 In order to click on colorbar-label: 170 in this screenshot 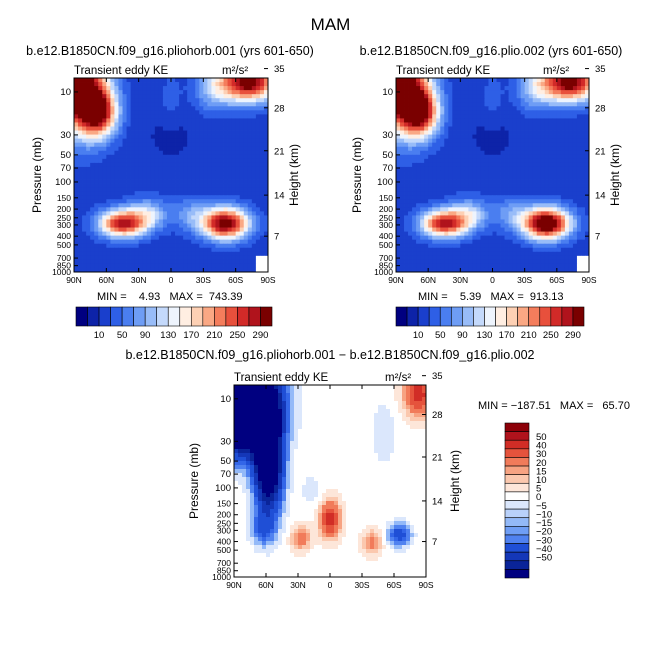, I will do `click(507, 335)`.